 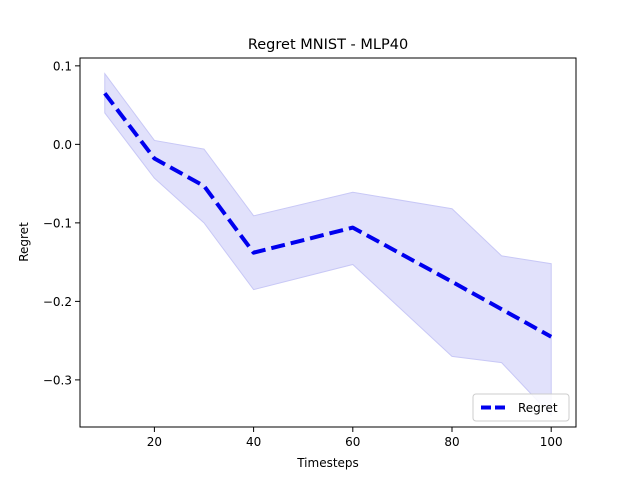 I want to click on x-tick-label: 100, so click(x=551, y=442).